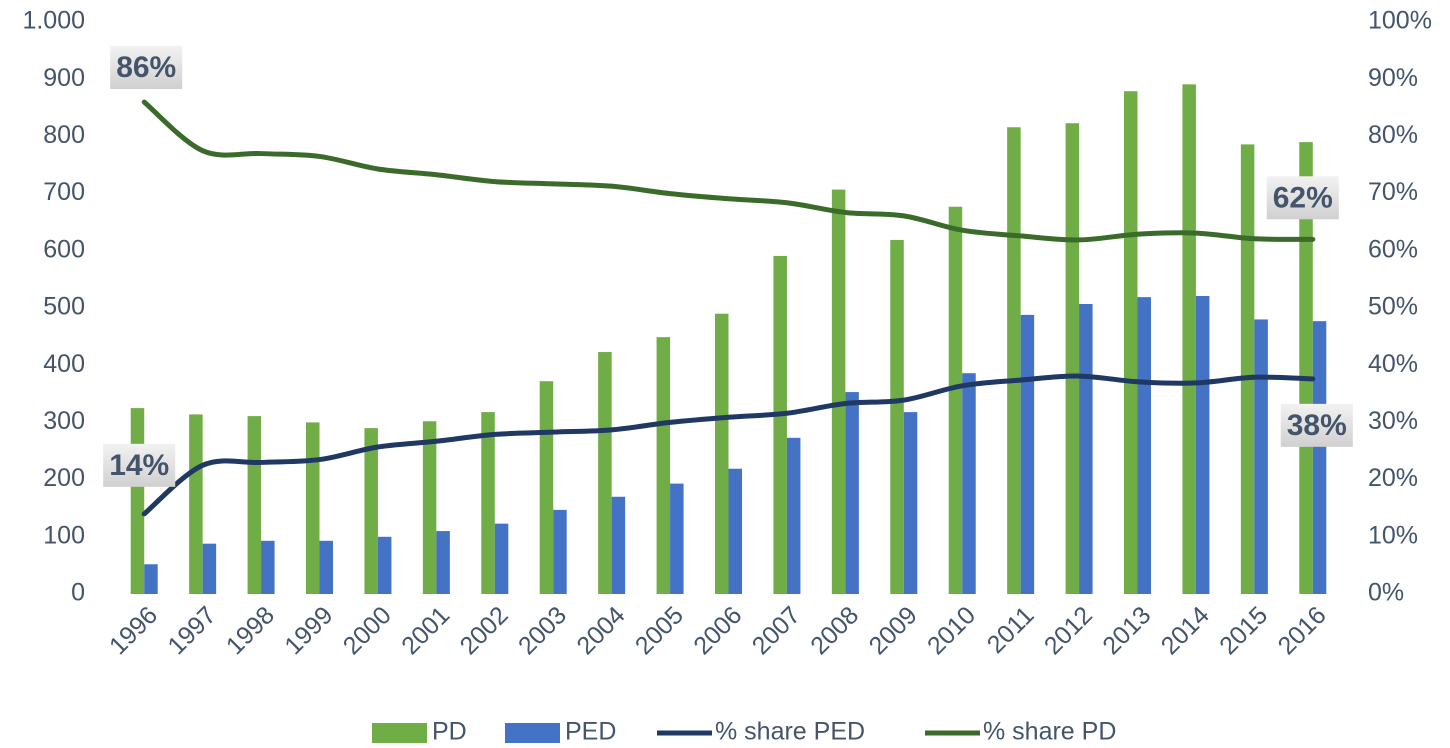 The image size is (1450, 748). Describe the element at coordinates (590, 732) in the screenshot. I see `legend-label: PED` at that location.